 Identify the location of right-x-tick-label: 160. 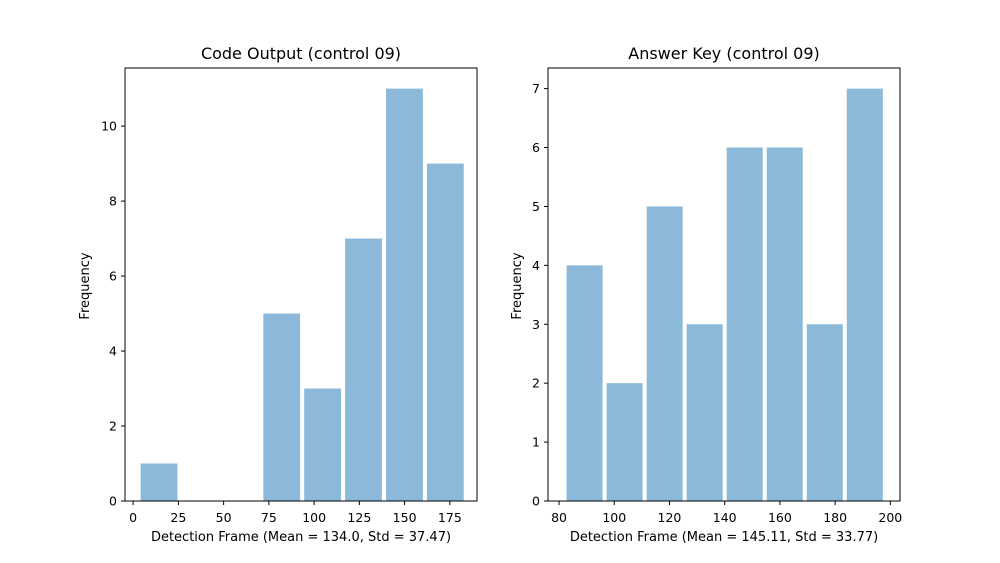
(780, 517).